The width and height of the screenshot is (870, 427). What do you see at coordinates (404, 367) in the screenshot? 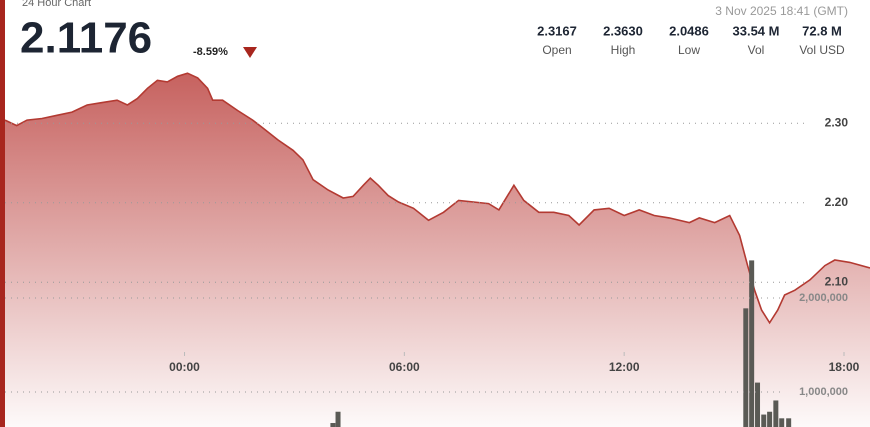
I see `x-tick-label: 06:00` at bounding box center [404, 367].